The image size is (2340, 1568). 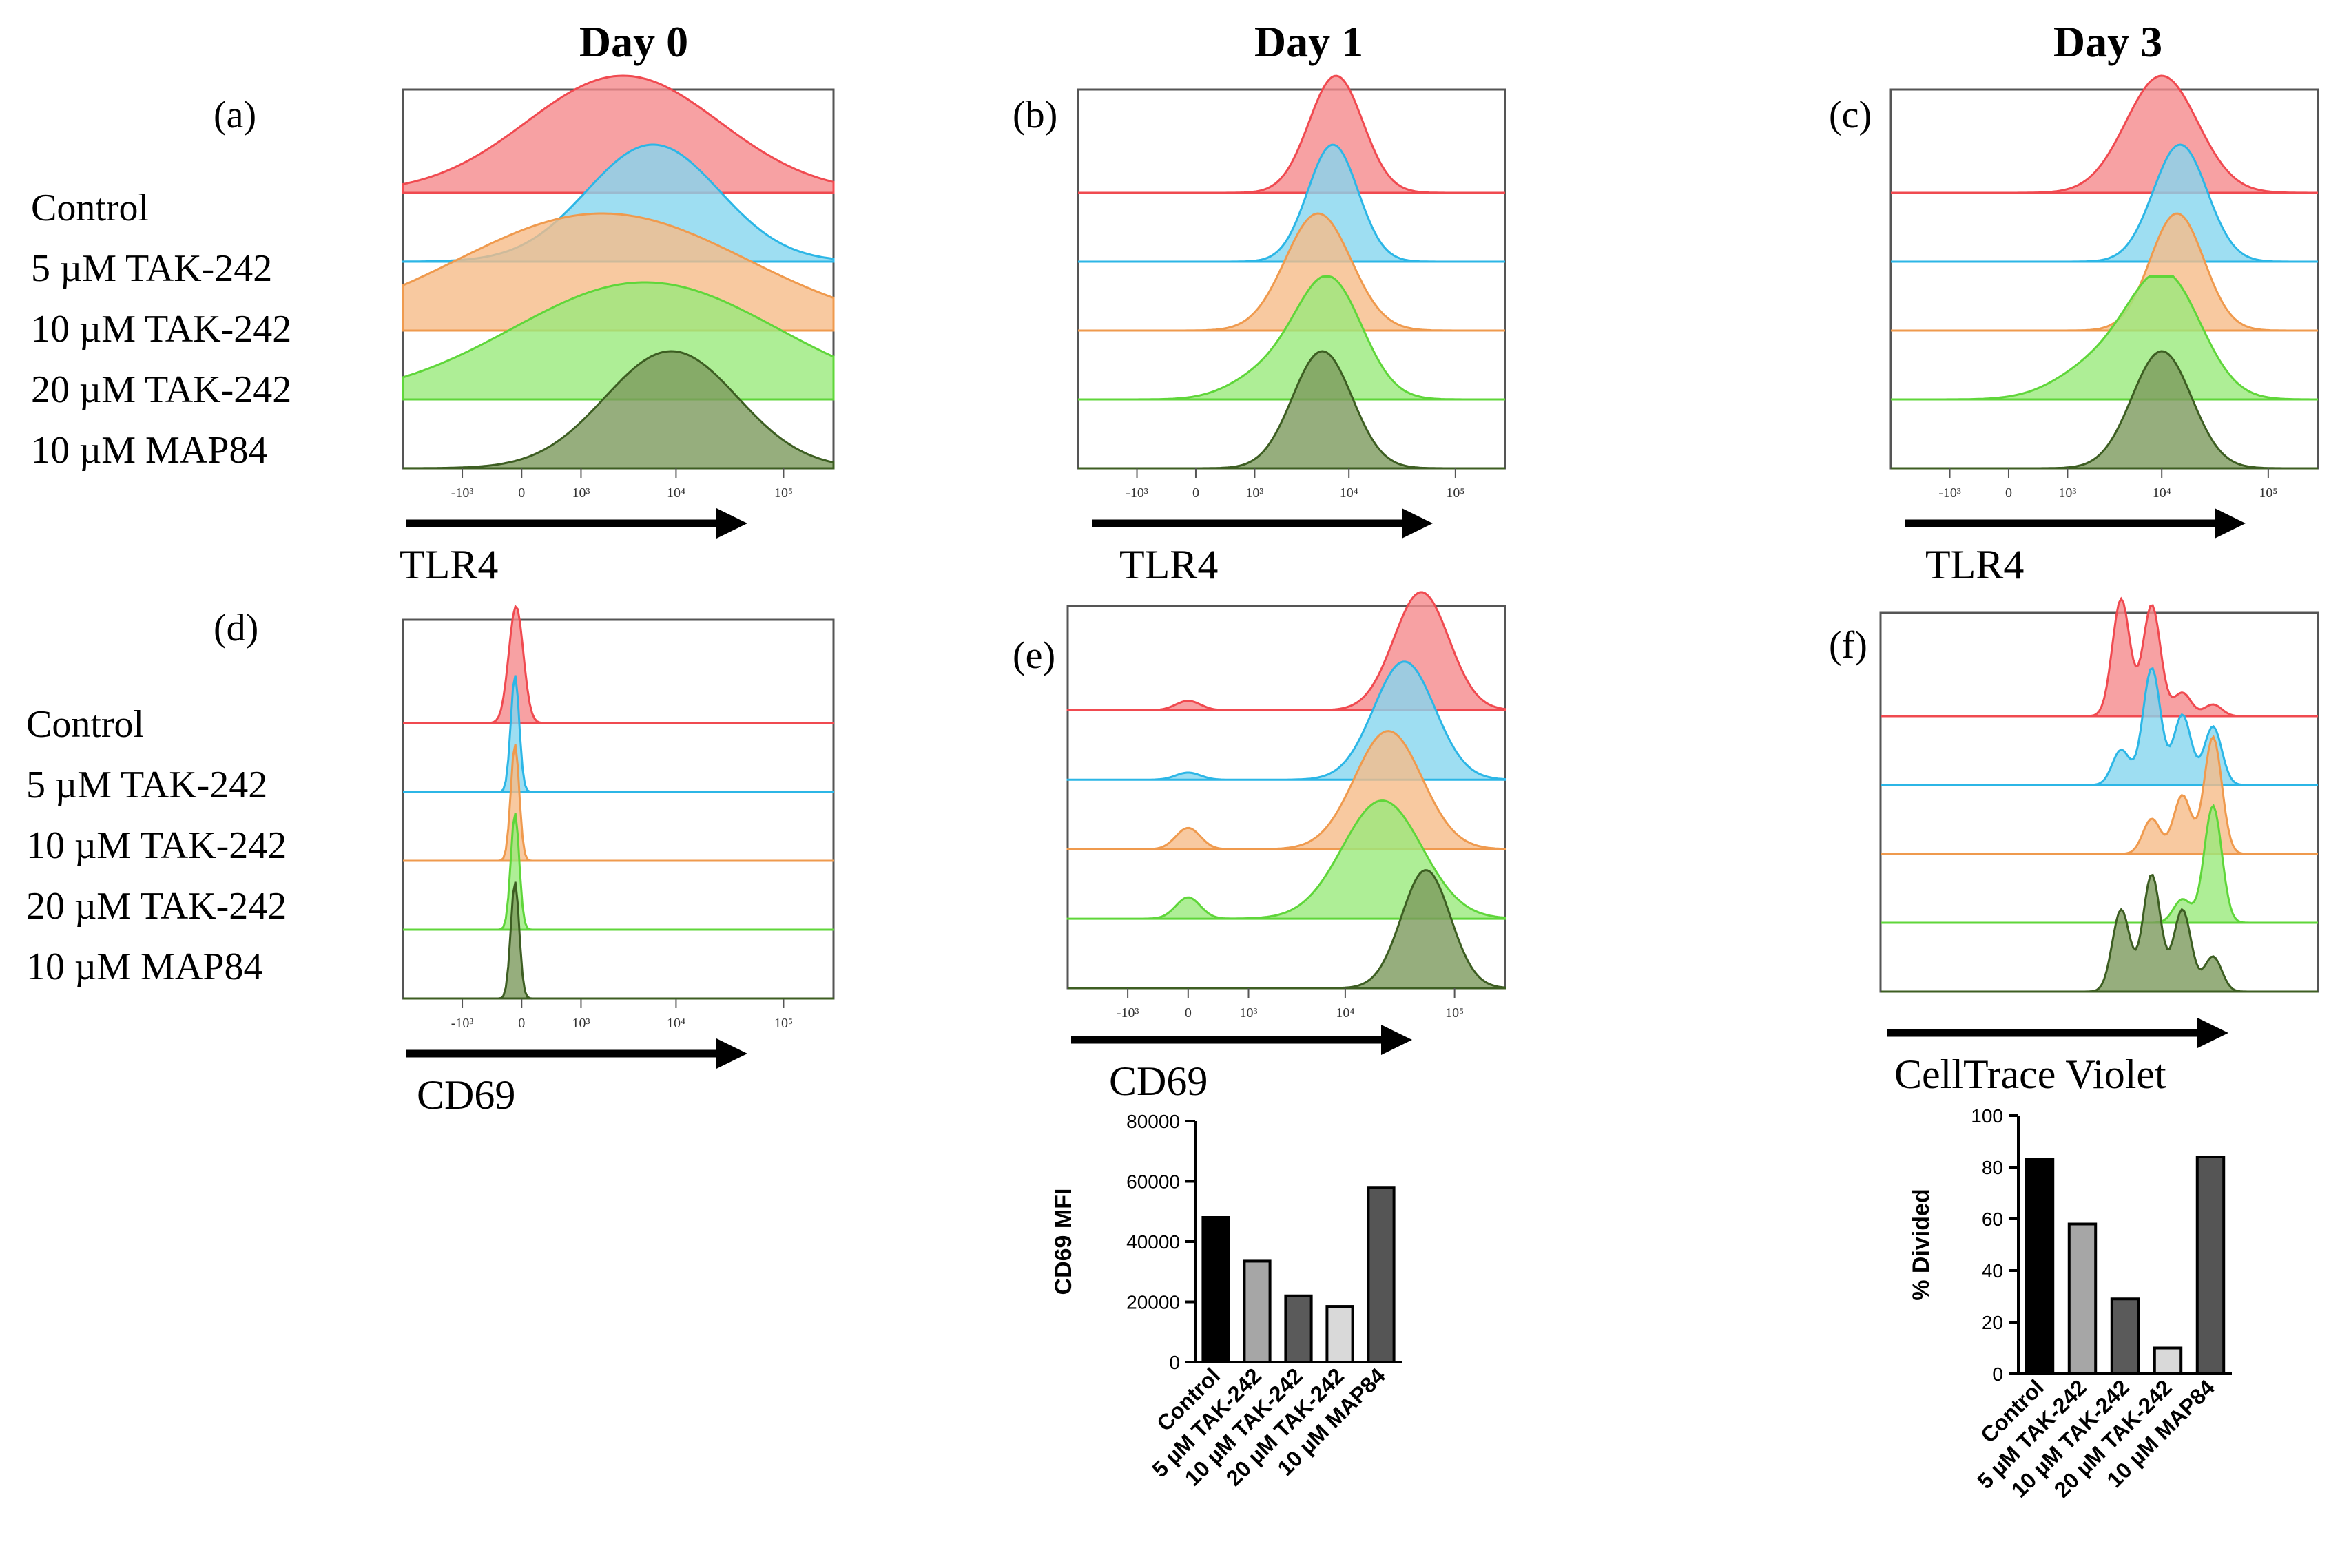 I want to click on x-tick-label-e: 10⁵, so click(x=1454, y=1013).